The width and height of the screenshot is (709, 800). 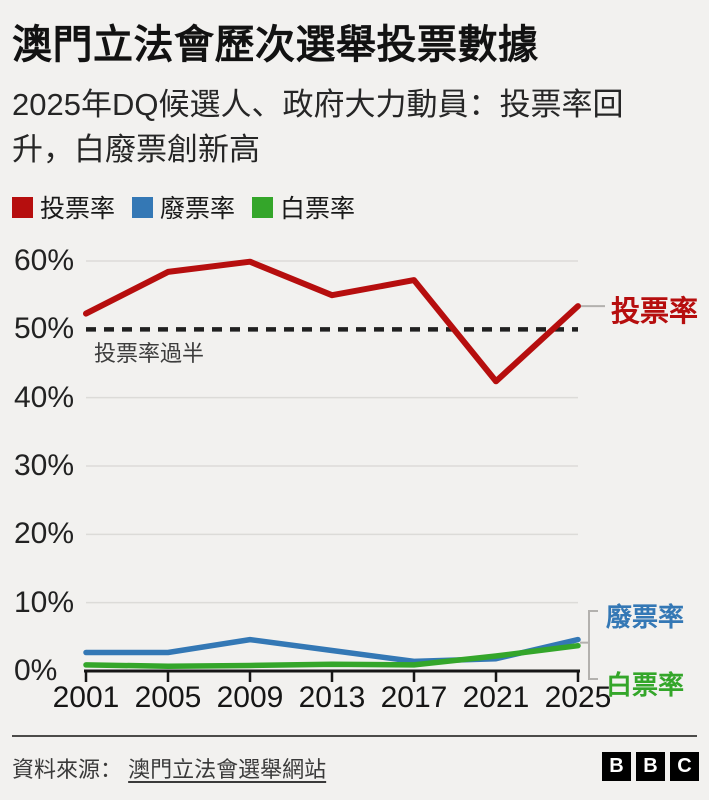 I want to click on invalid-votes-line, so click(x=332, y=650).